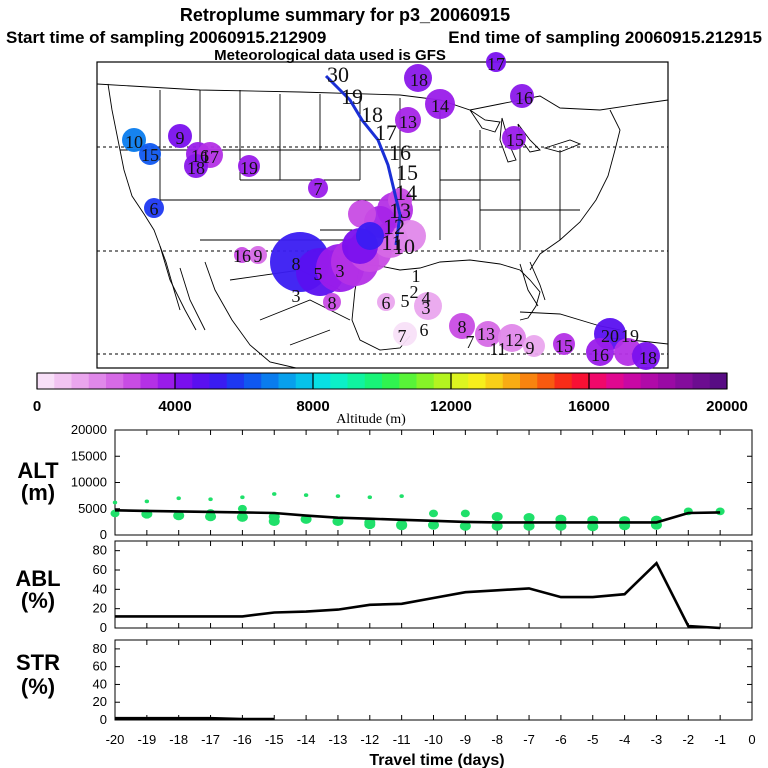 The height and width of the screenshot is (768, 768). I want to click on colorbar-label: Altitude (m), so click(371, 419).